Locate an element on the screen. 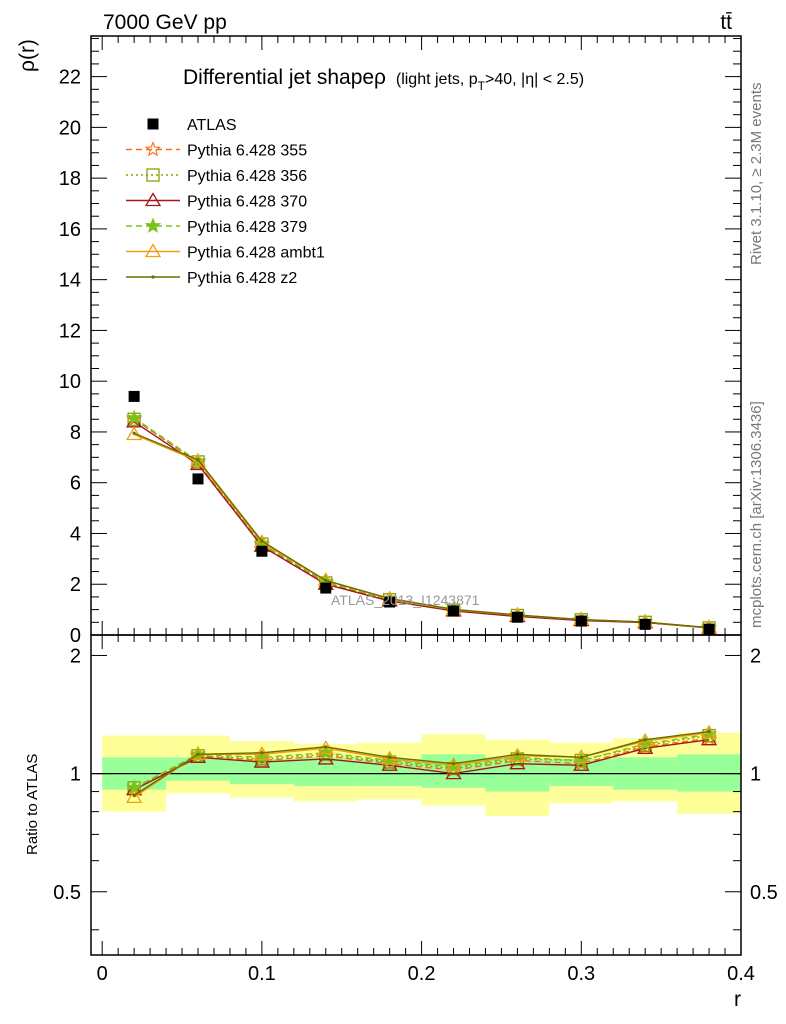 The width and height of the screenshot is (786, 1024). y-tick-label: 4 is located at coordinates (75, 534).